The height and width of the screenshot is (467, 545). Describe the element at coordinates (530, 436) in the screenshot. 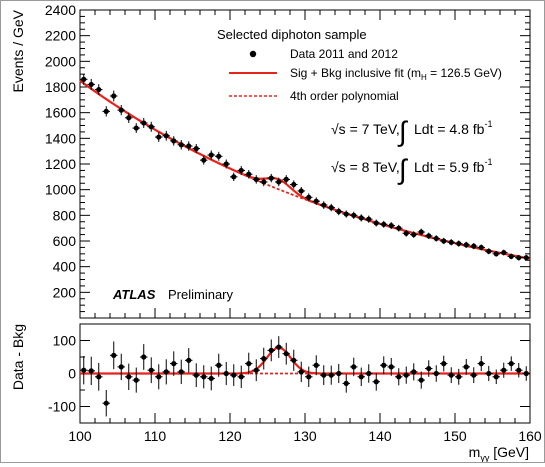

I see `x-tick-label: 160` at that location.